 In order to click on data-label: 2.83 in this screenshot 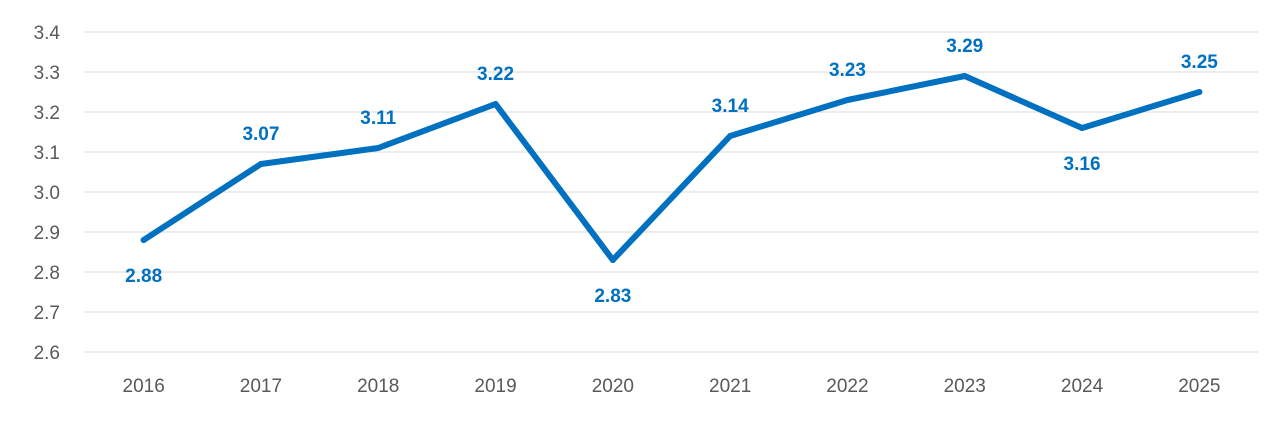, I will do `click(612, 296)`.